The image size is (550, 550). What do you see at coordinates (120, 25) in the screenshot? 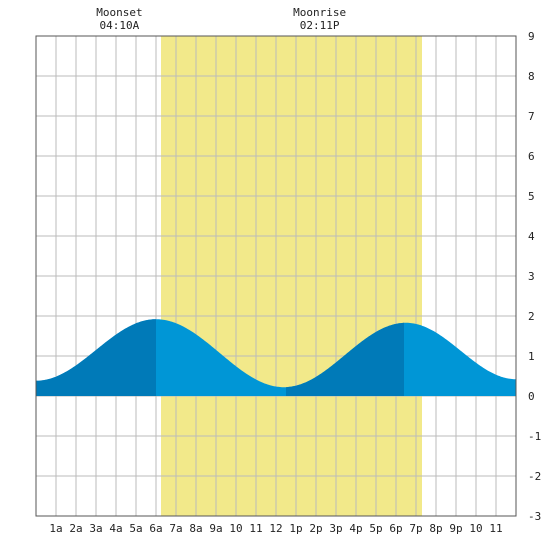
I see `moonset-time: 04:10A` at bounding box center [120, 25].